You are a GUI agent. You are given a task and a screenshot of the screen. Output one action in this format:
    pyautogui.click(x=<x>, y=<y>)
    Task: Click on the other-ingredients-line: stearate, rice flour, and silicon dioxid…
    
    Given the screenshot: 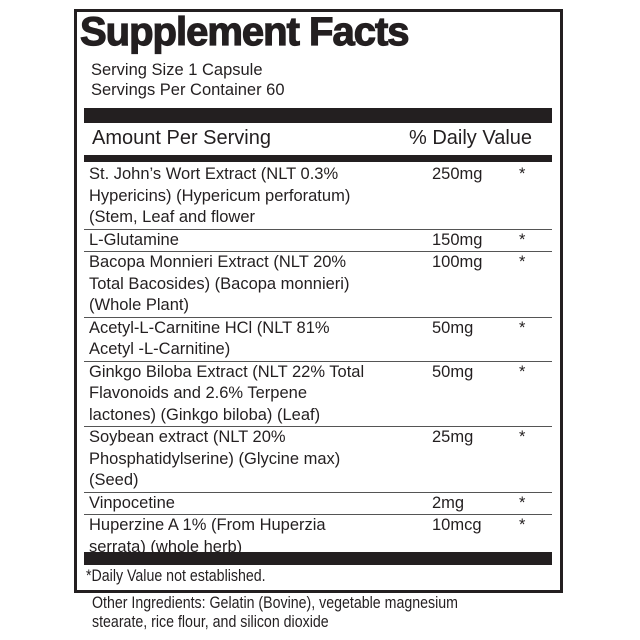 What is the action you would take?
    pyautogui.click(x=210, y=622)
    